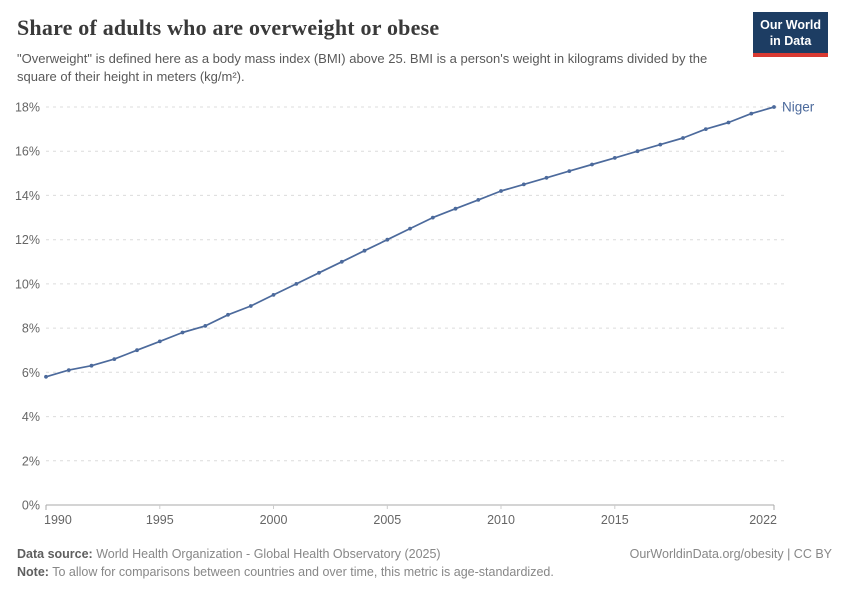 The height and width of the screenshot is (600, 850). What do you see at coordinates (730, 553) in the screenshot?
I see `owid-url-link: OurWorldinData.org/obesity | CC BY` at bounding box center [730, 553].